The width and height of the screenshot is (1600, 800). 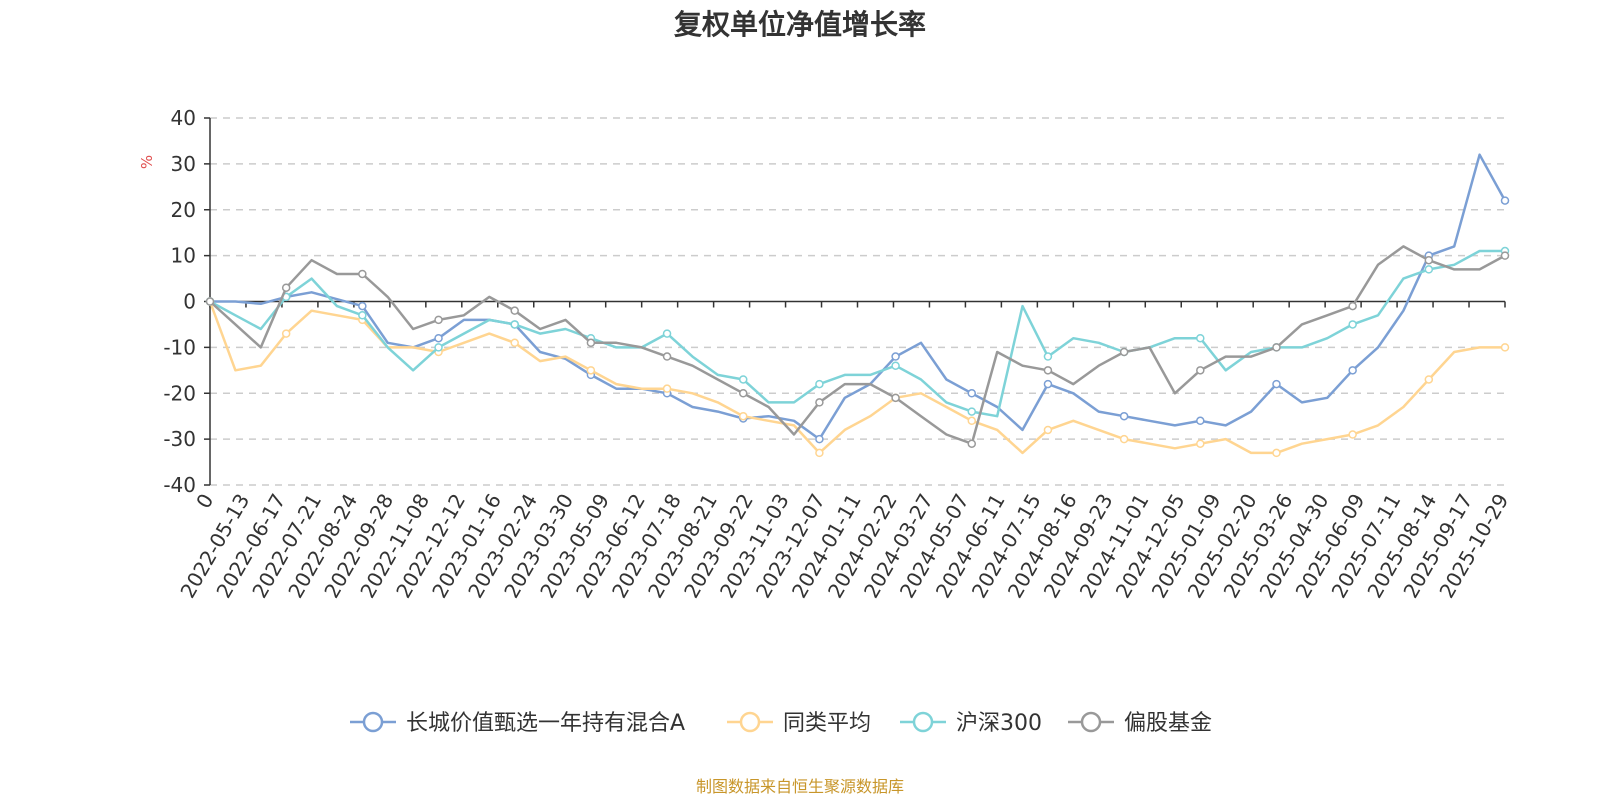 What do you see at coordinates (183, 210) in the screenshot?
I see `y-tick-label: 20` at bounding box center [183, 210].